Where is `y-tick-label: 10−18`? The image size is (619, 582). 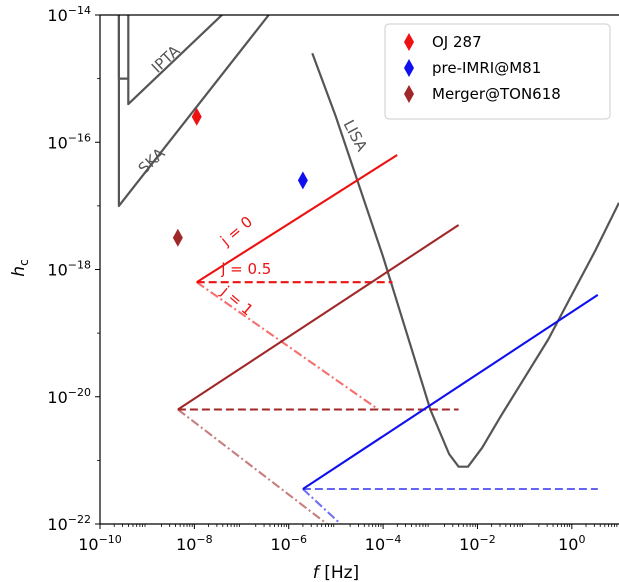 y-tick-label: 10−18 is located at coordinates (69, 269).